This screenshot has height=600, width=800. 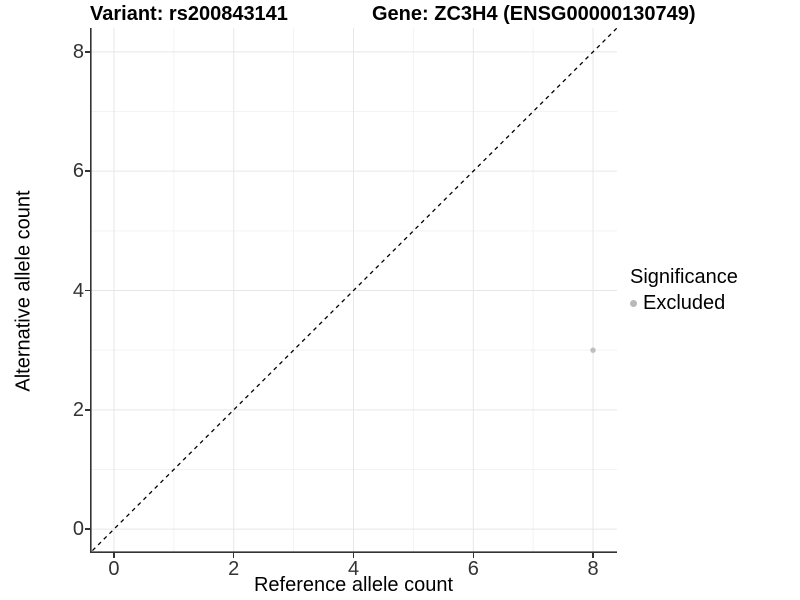 What do you see at coordinates (633, 303) in the screenshot?
I see `legend-point-icon` at bounding box center [633, 303].